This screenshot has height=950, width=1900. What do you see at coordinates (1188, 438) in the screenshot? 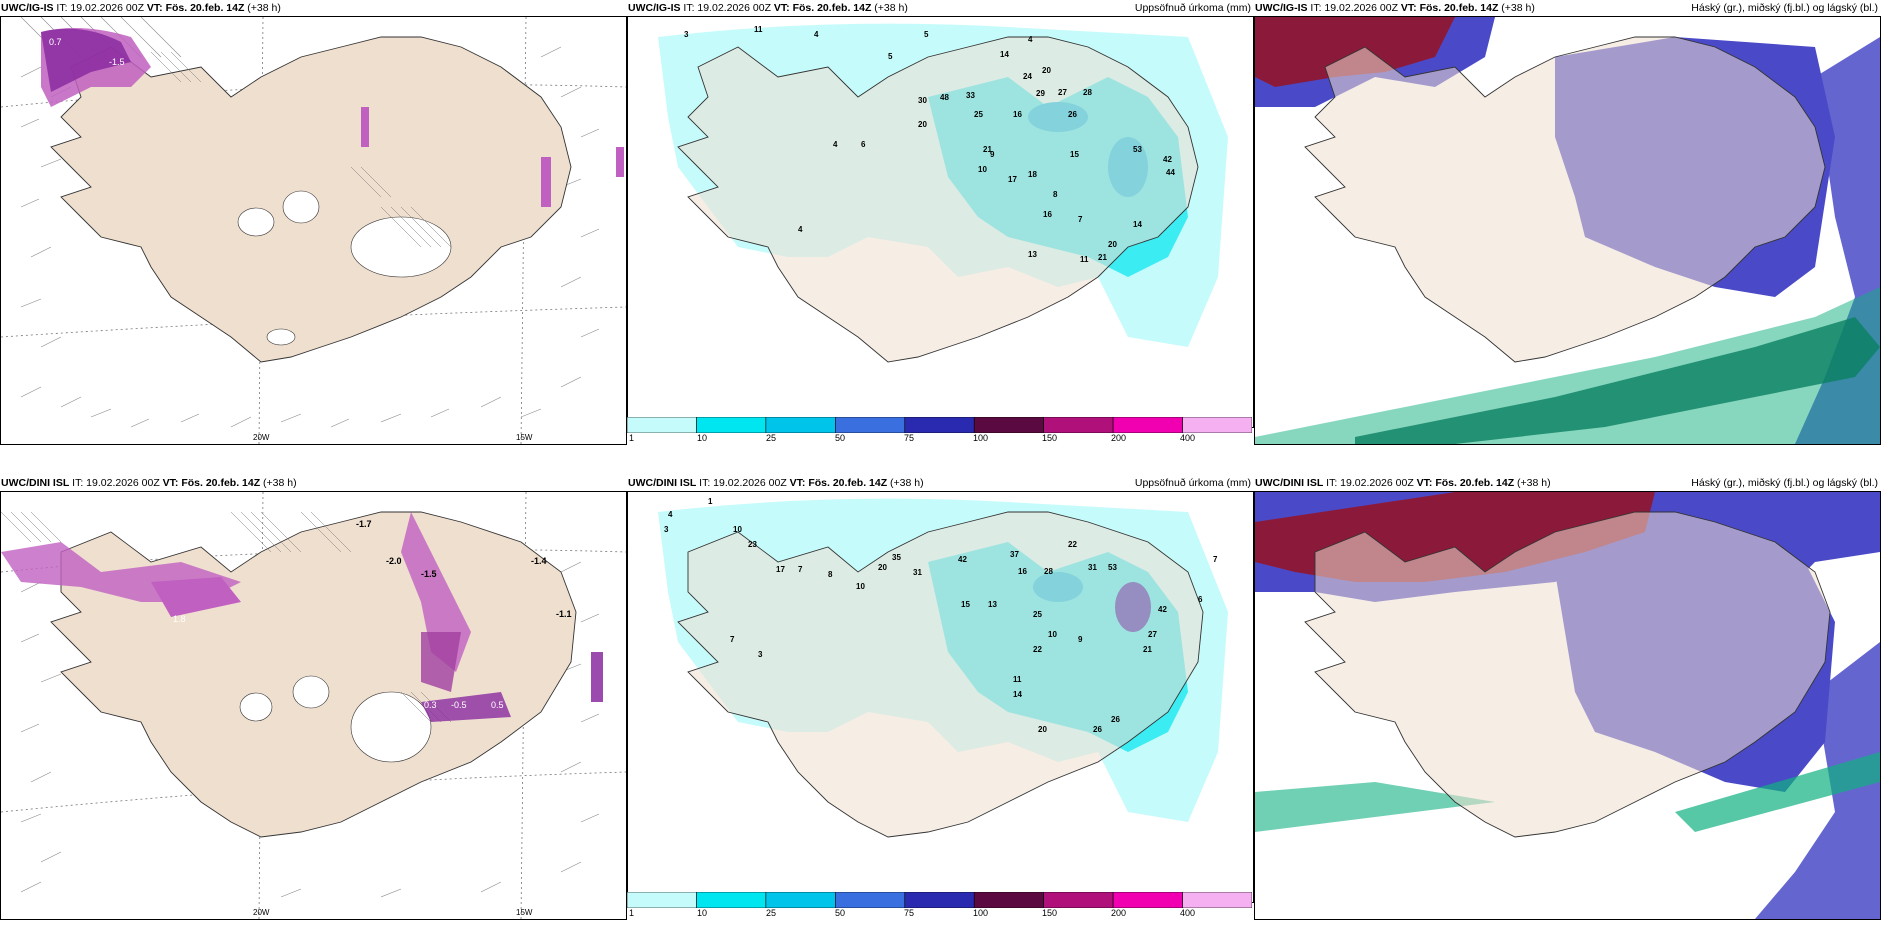
I see `colorbar-tick: 400` at bounding box center [1188, 438].